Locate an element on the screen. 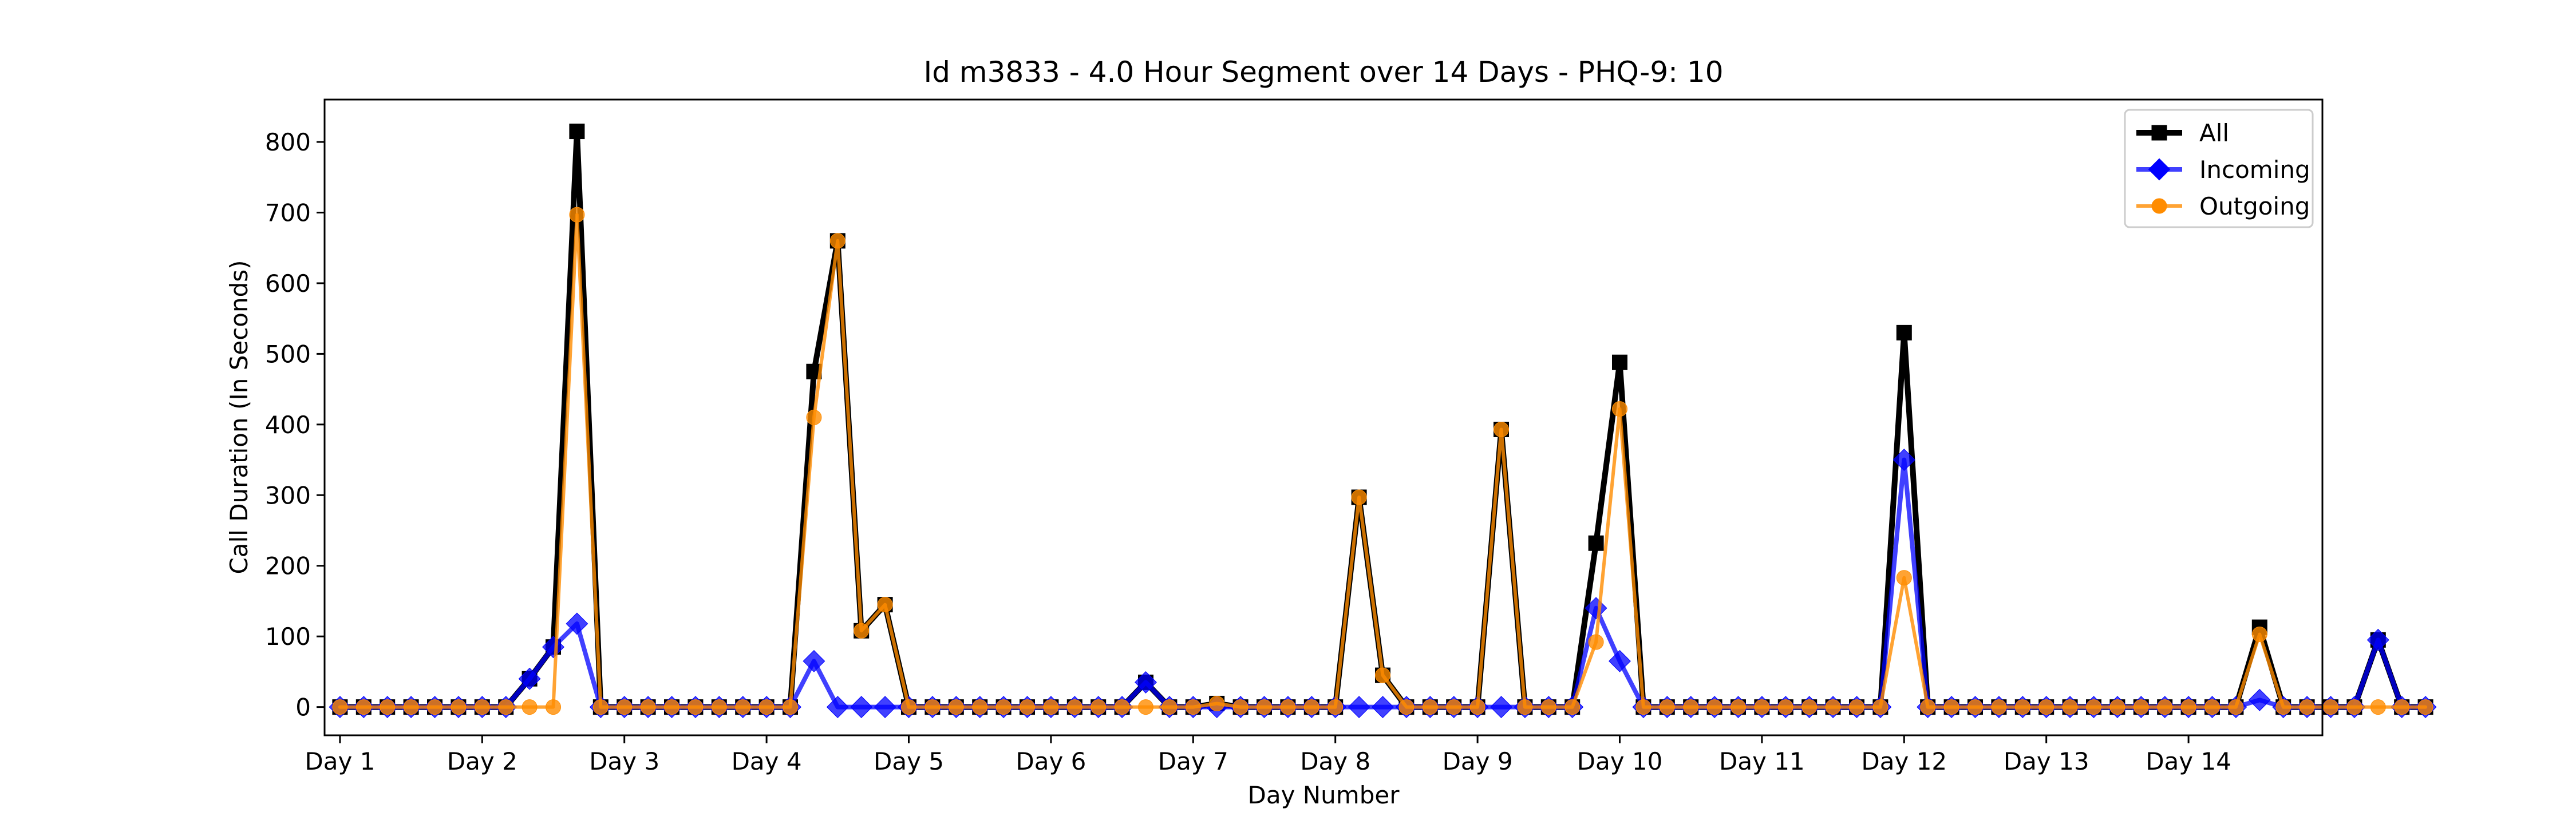 Image resolution: width=2576 pixels, height=824 pixels. legend-label: Incoming is located at coordinates (2254, 170).